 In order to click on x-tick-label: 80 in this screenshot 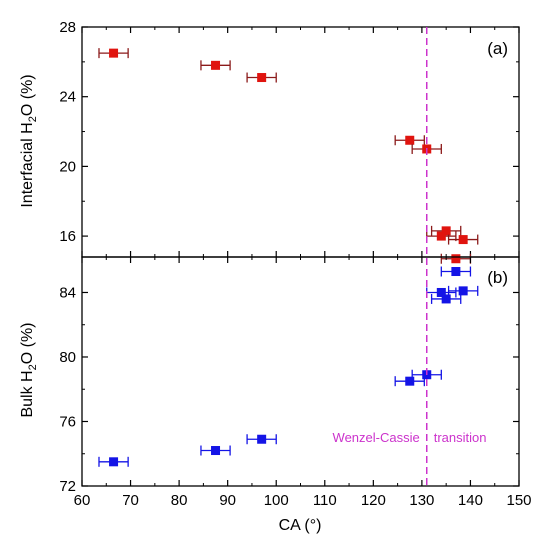, I will do `click(179, 500)`.